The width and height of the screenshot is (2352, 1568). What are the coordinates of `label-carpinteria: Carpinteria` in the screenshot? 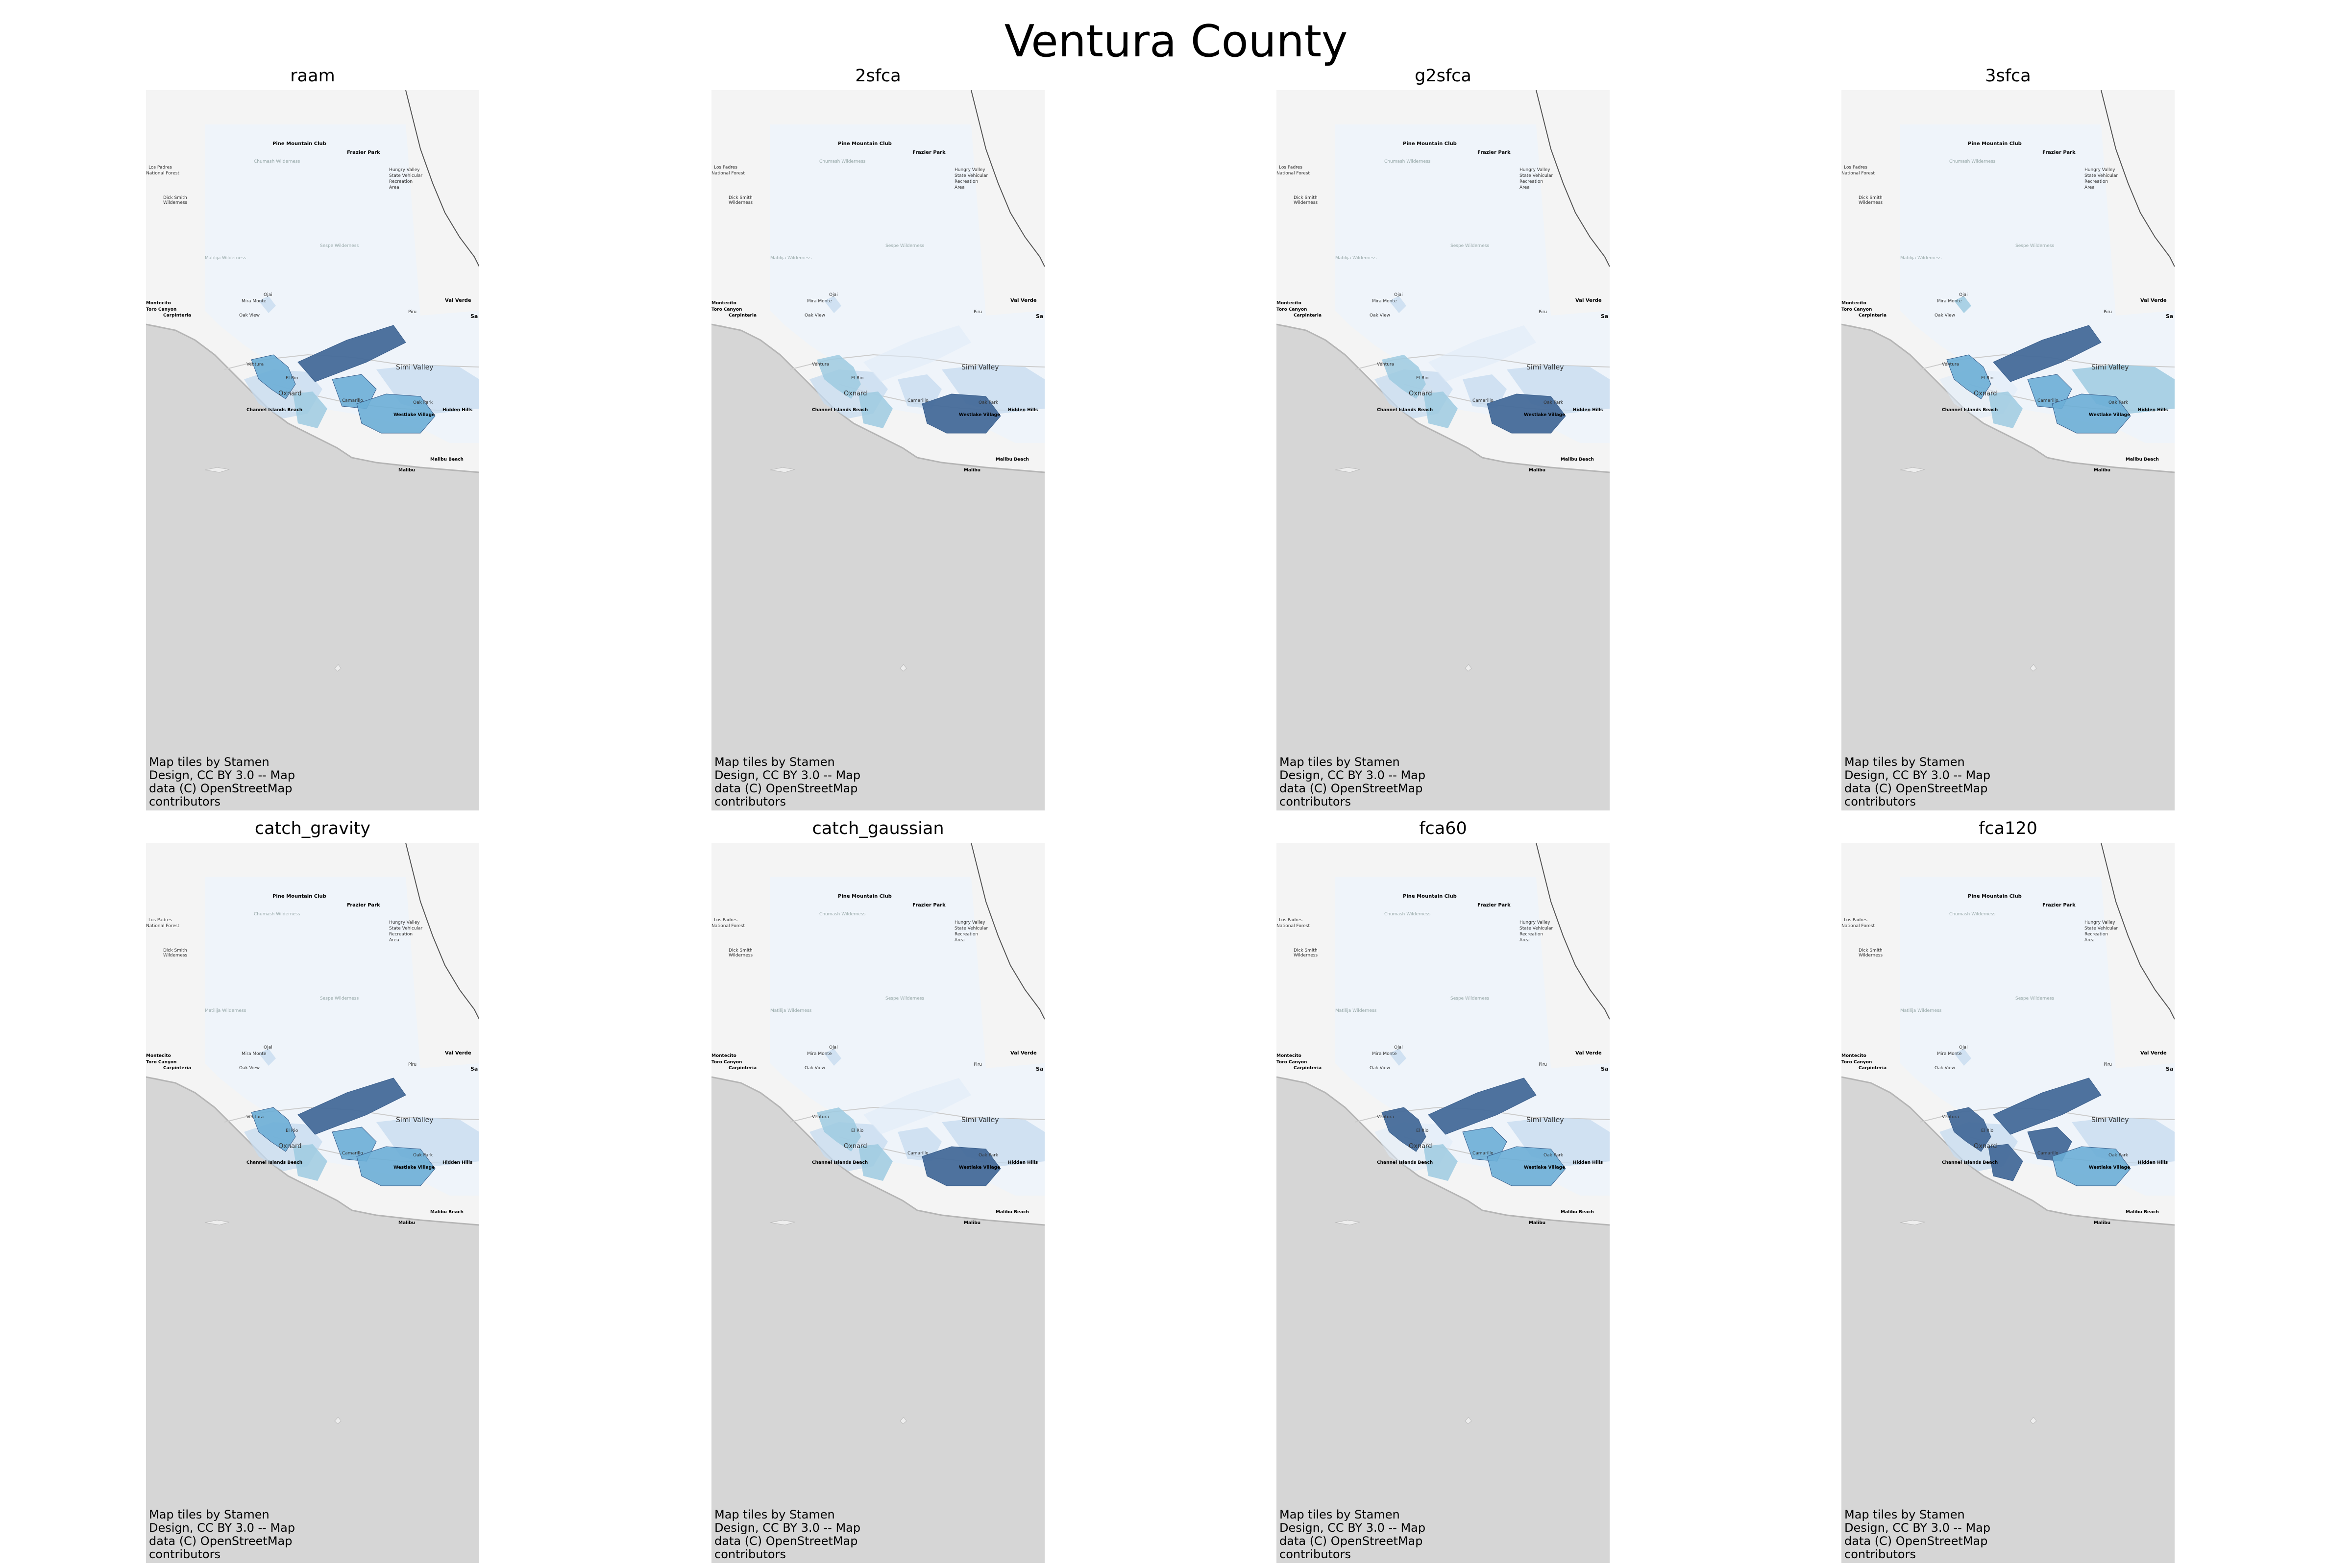 It's located at (1308, 1068).